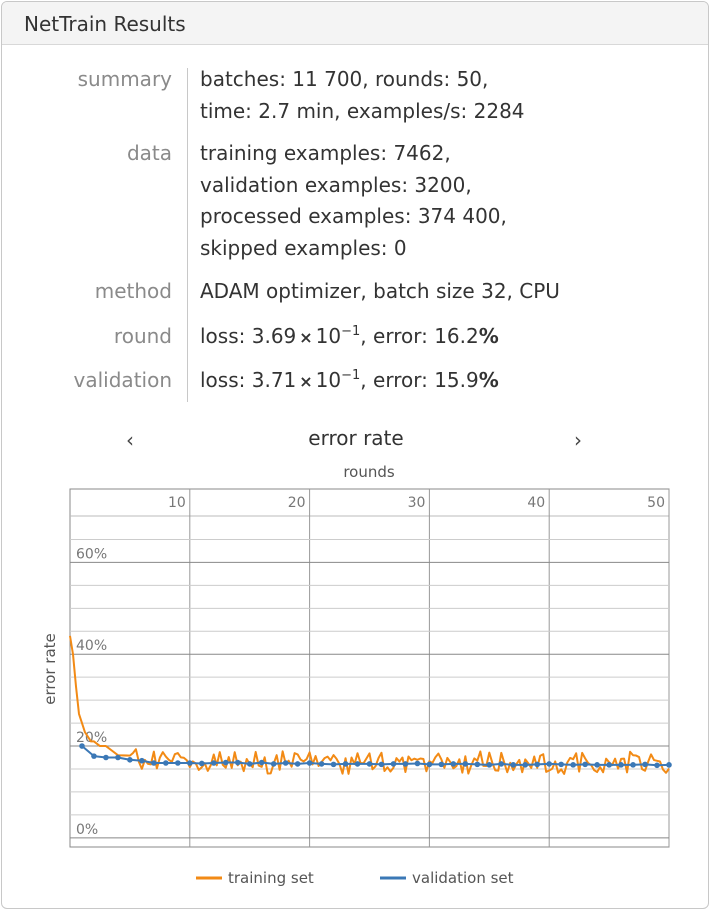 The width and height of the screenshot is (712, 912). What do you see at coordinates (297, 503) in the screenshot?
I see `x-tick-label: 20` at bounding box center [297, 503].